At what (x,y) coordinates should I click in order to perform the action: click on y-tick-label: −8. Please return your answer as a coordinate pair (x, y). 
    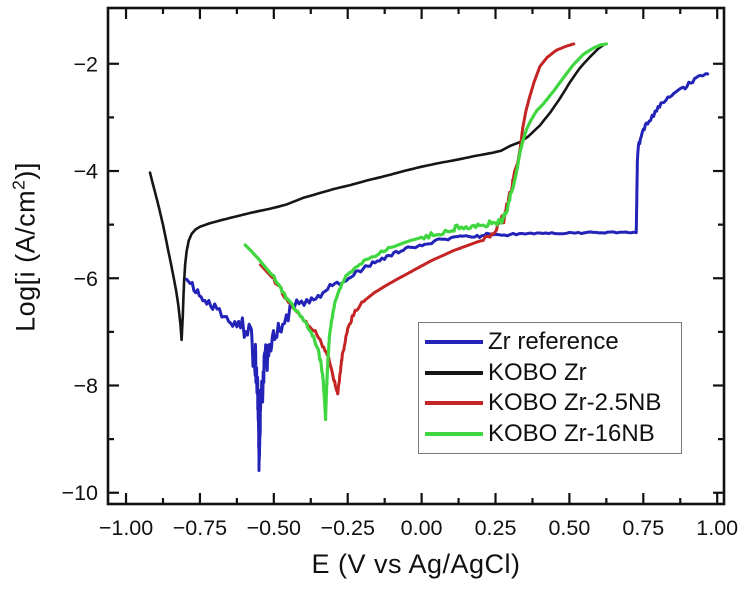
    Looking at the image, I should click on (85, 386).